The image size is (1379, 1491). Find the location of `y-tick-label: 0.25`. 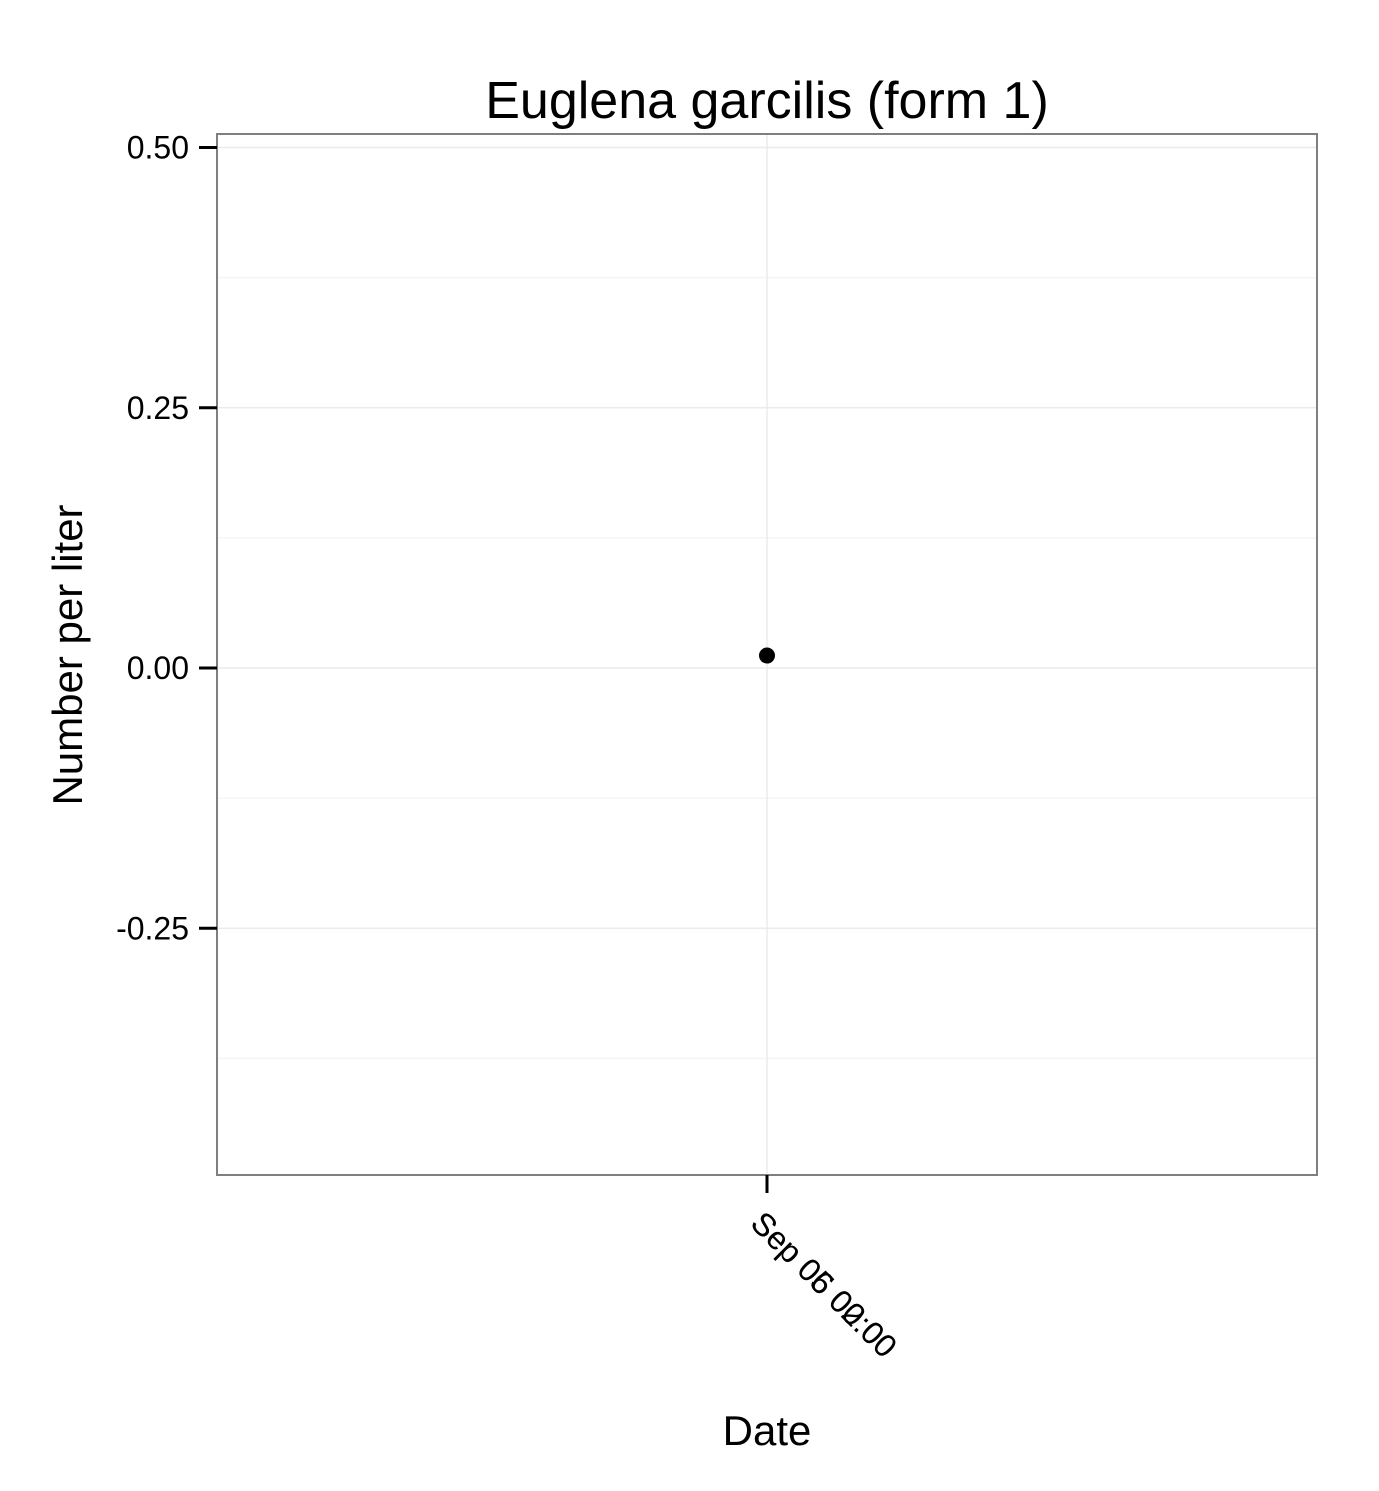

y-tick-label: 0.25 is located at coordinates (158, 408).